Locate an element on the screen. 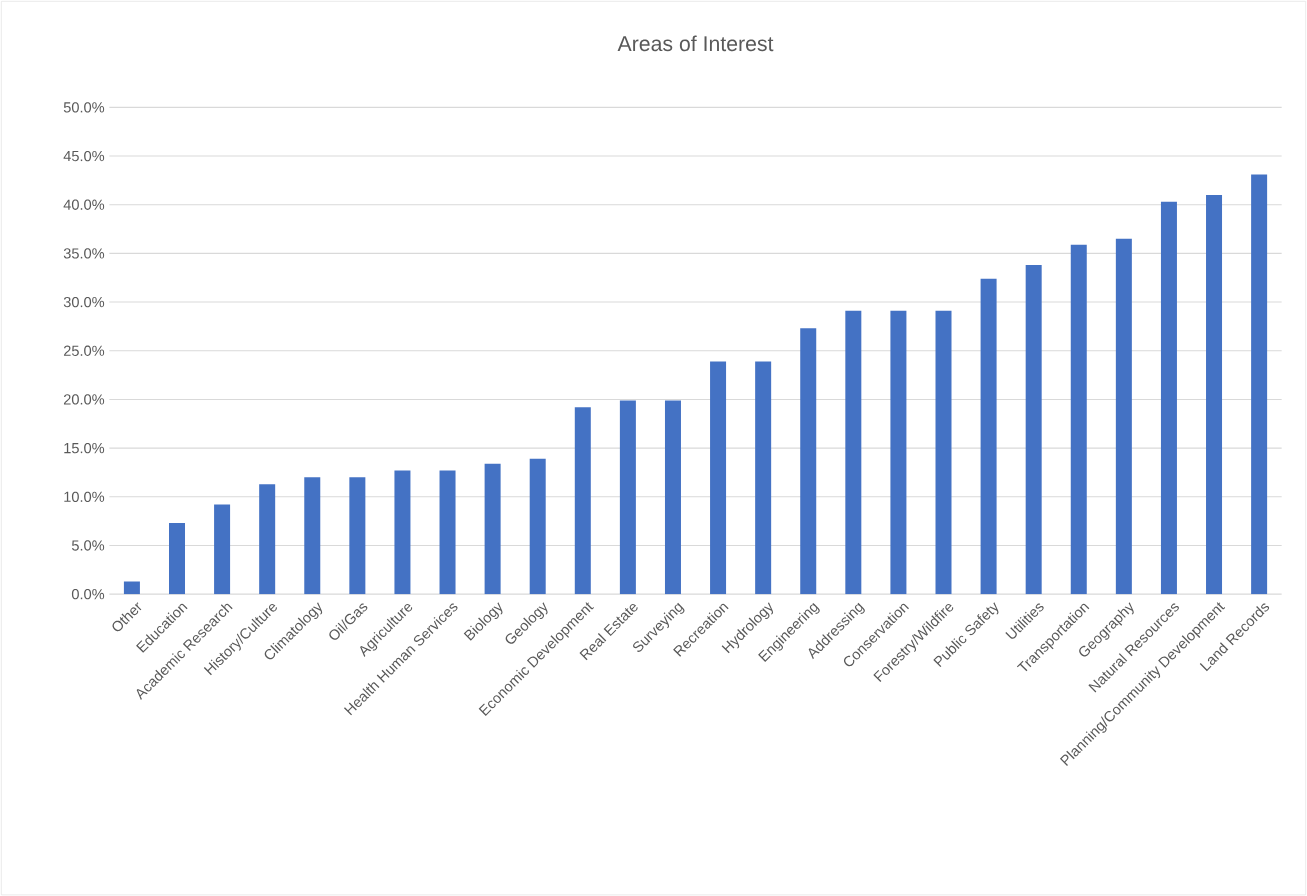 The image size is (1307, 896). y-tick-label: 5.0% is located at coordinates (88, 545).